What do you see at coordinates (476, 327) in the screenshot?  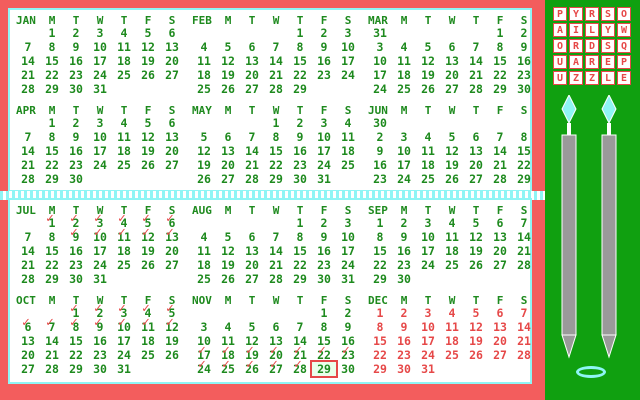 I see `day-cell: 12` at bounding box center [476, 327].